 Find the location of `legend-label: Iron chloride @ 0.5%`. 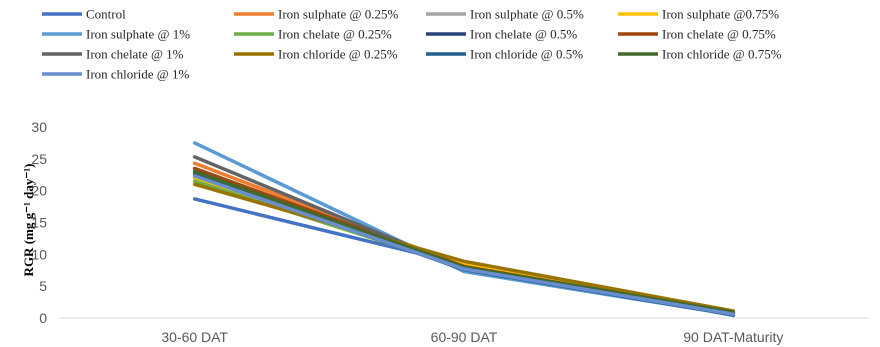

legend-label: Iron chloride @ 0.5% is located at coordinates (526, 54).